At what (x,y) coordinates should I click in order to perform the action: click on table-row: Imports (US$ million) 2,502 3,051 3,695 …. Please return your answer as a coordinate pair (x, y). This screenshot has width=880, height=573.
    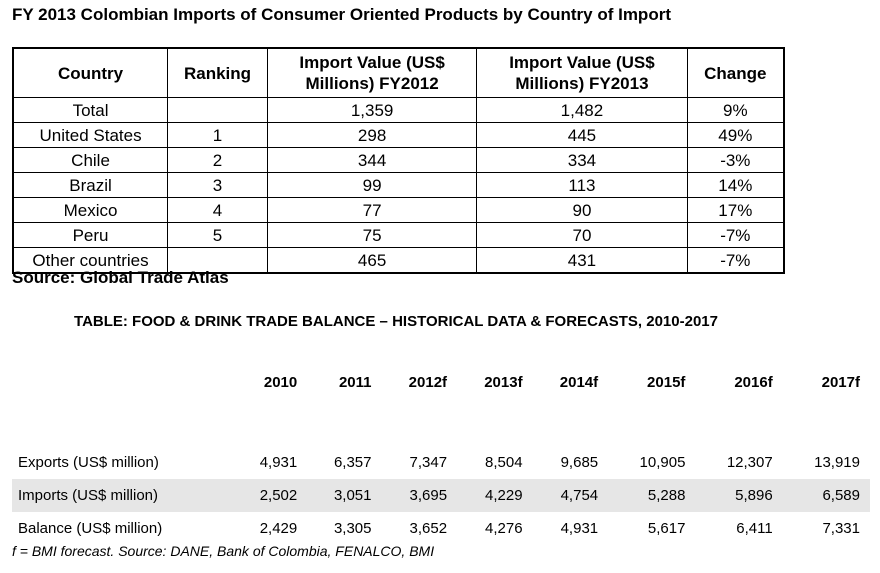
    Looking at the image, I should click on (441, 495).